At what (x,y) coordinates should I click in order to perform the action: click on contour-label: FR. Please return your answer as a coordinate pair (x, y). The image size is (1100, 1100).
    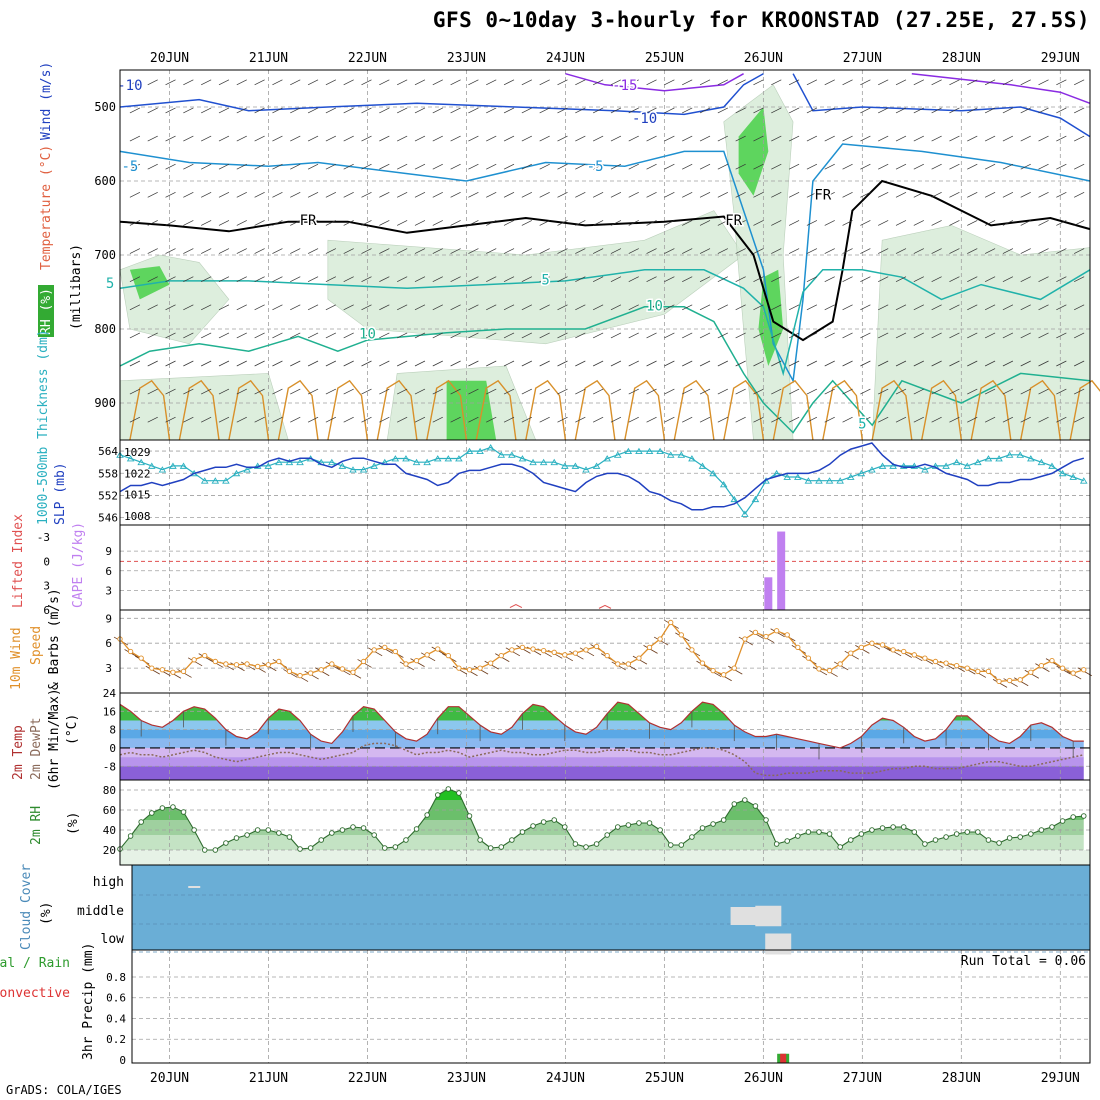
    Looking at the image, I should click on (822, 195).